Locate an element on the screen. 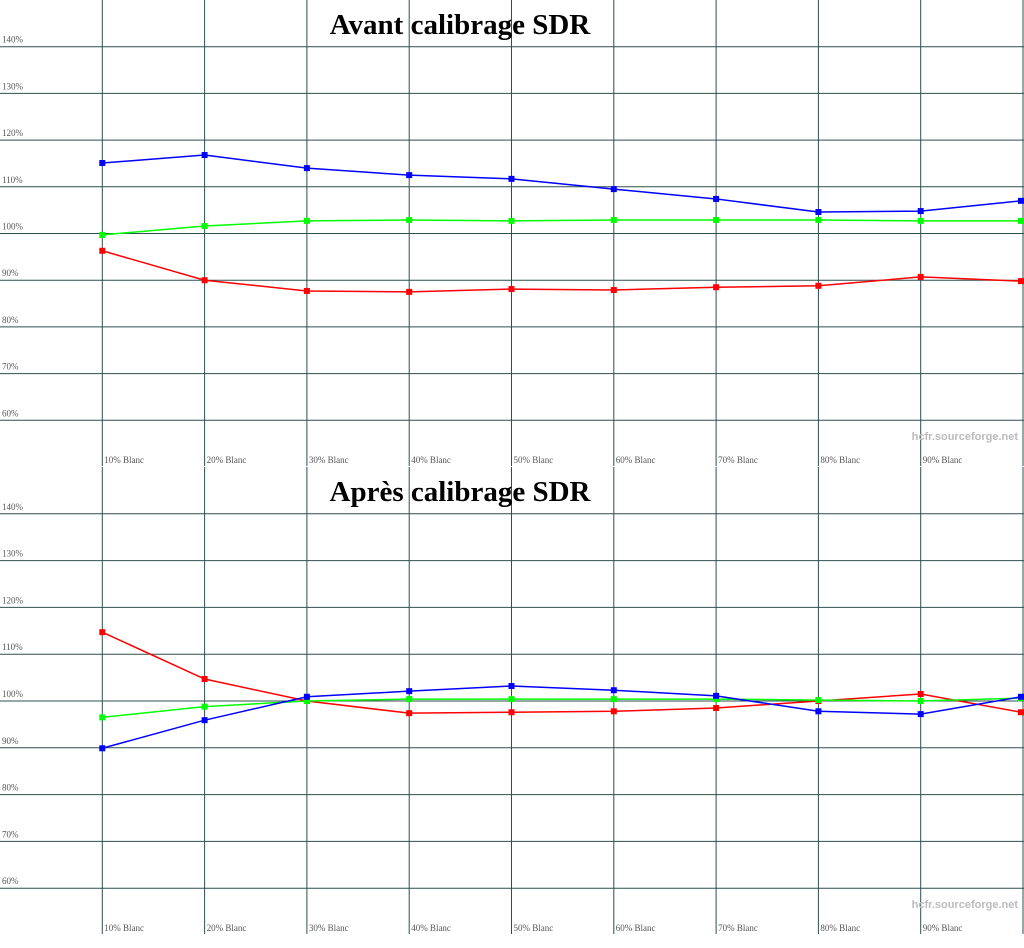 This screenshot has width=1024, height=948. x-tick-label: 80% Blanc is located at coordinates (840, 460).